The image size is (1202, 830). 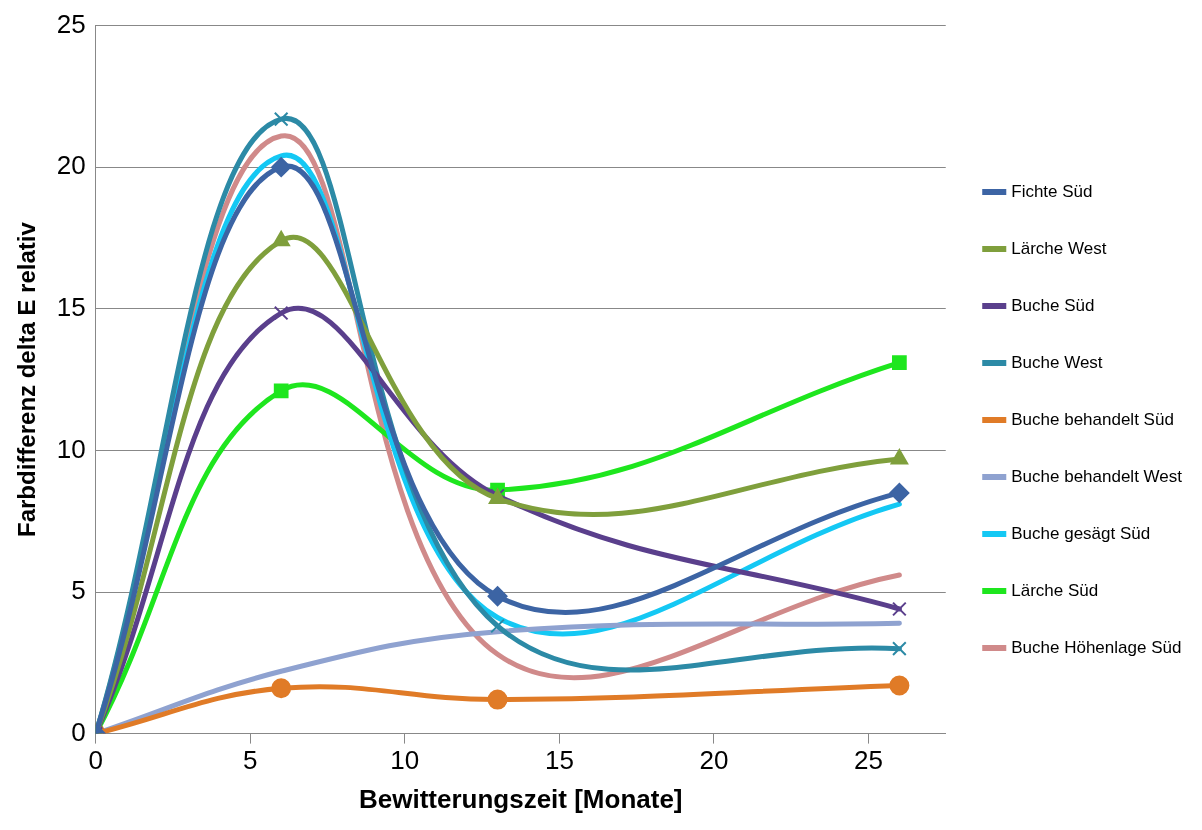 I want to click on y-tick-label: 20, so click(x=71, y=165).